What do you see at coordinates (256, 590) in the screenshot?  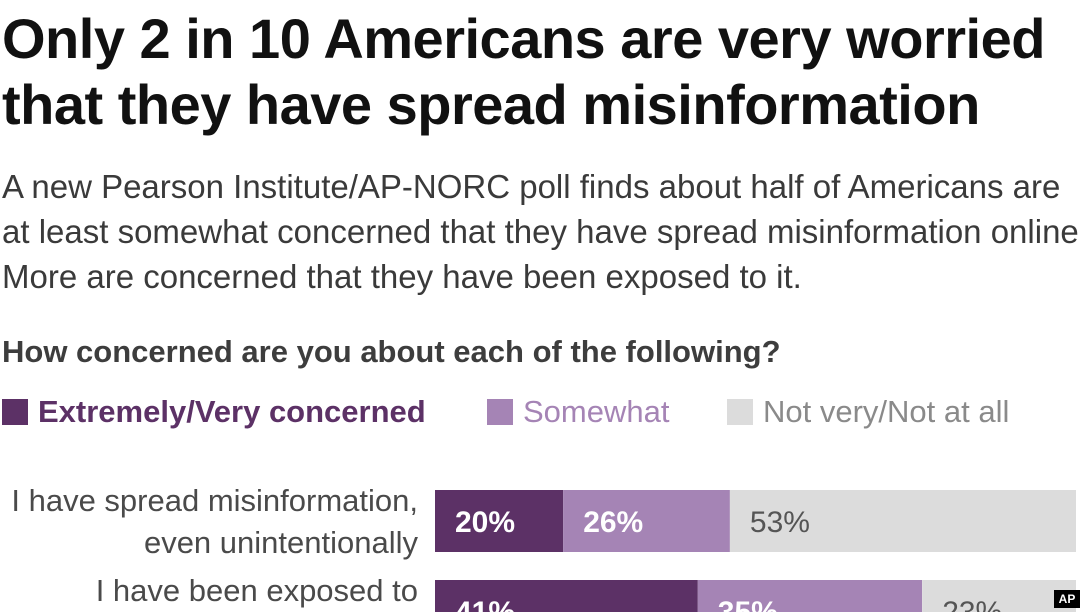 I see `row-label-exposed-line-1: I have been exposed to` at bounding box center [256, 590].